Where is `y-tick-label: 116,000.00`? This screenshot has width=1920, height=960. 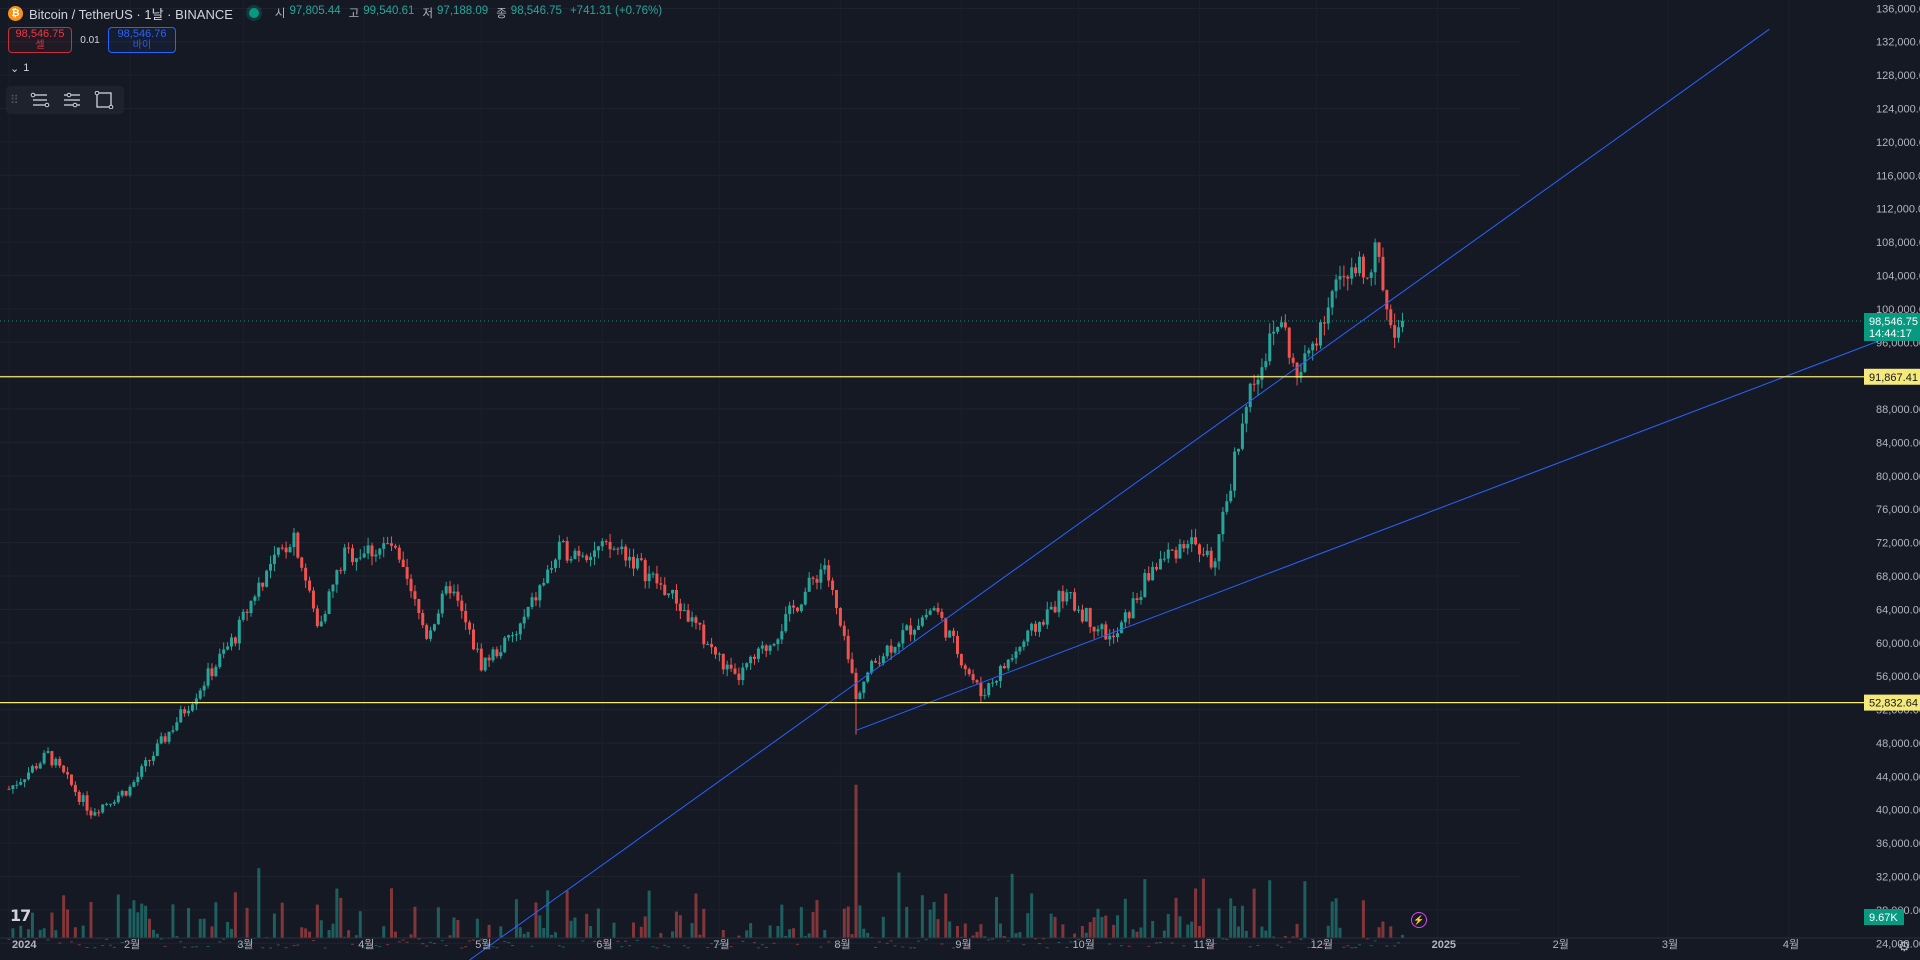
y-tick-label: 116,000.00 is located at coordinates (1898, 176).